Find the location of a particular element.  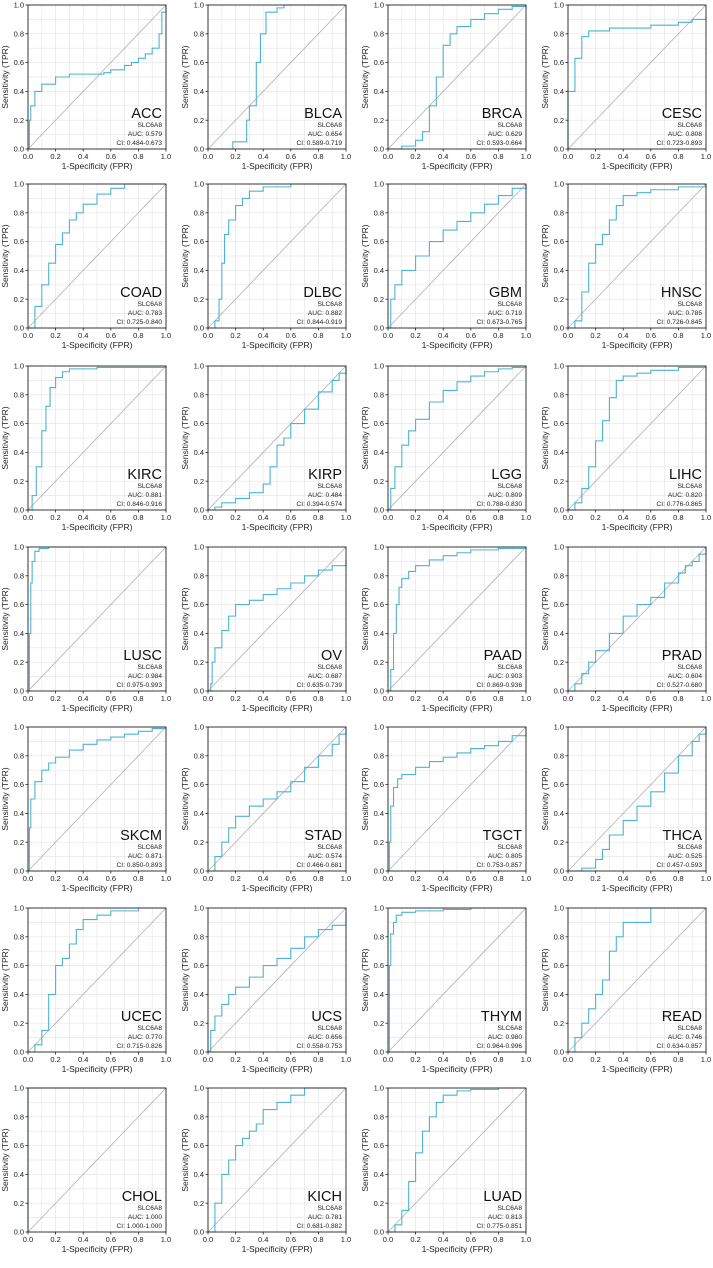

ci-label: CI: 0.975-0.993 is located at coordinates (140, 685).